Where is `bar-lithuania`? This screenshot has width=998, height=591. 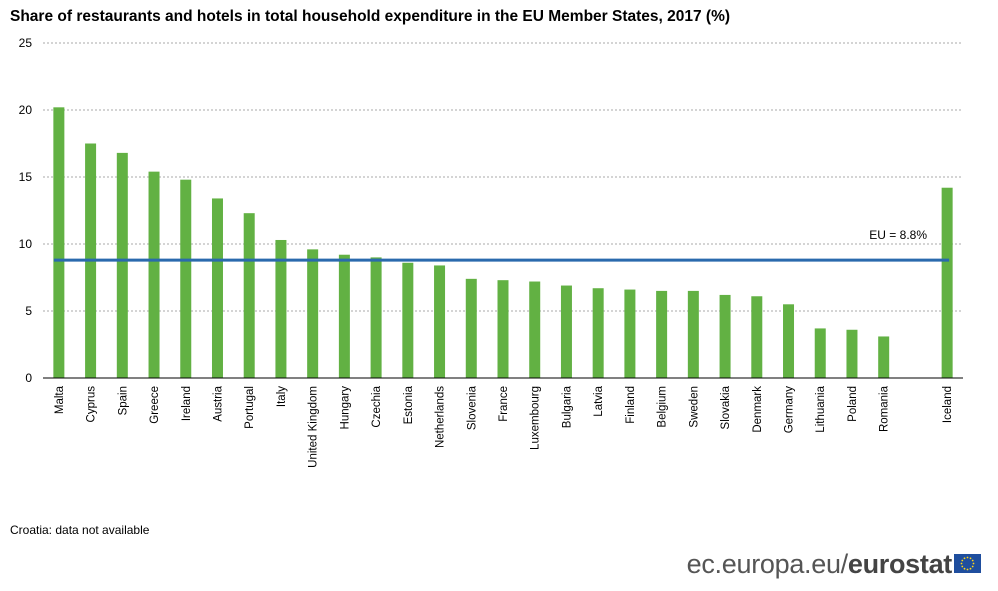 bar-lithuania is located at coordinates (820, 353).